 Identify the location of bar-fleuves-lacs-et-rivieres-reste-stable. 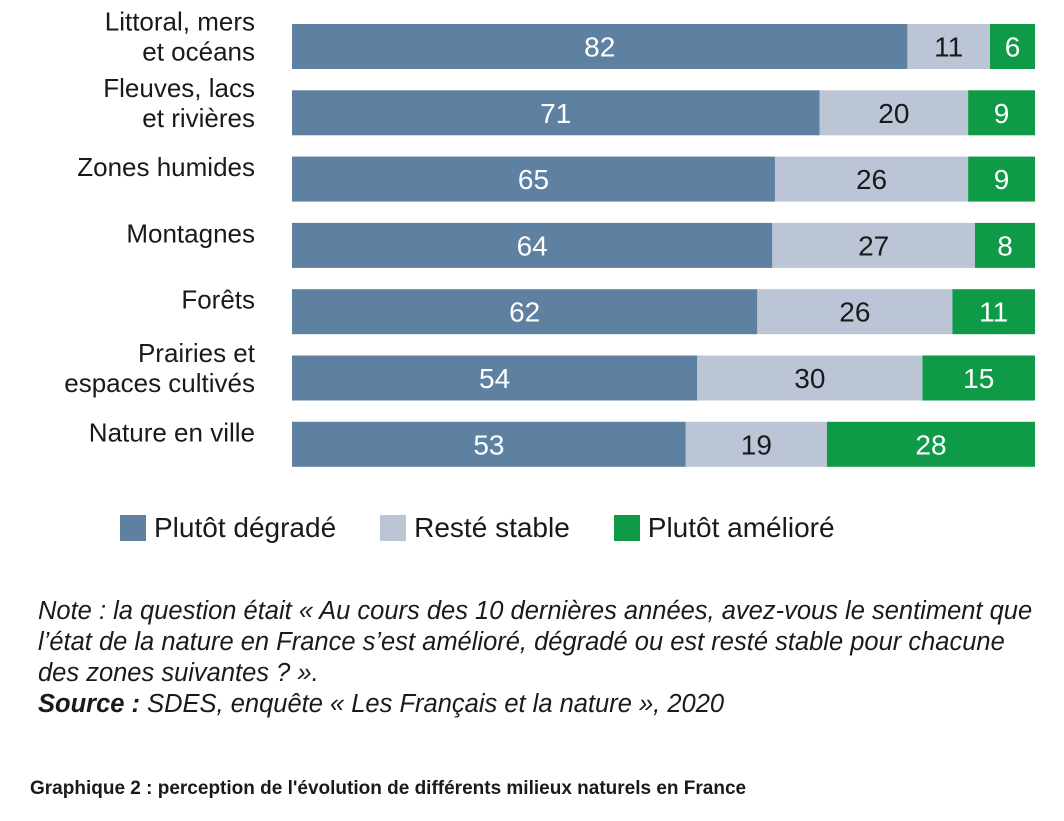
(894, 113).